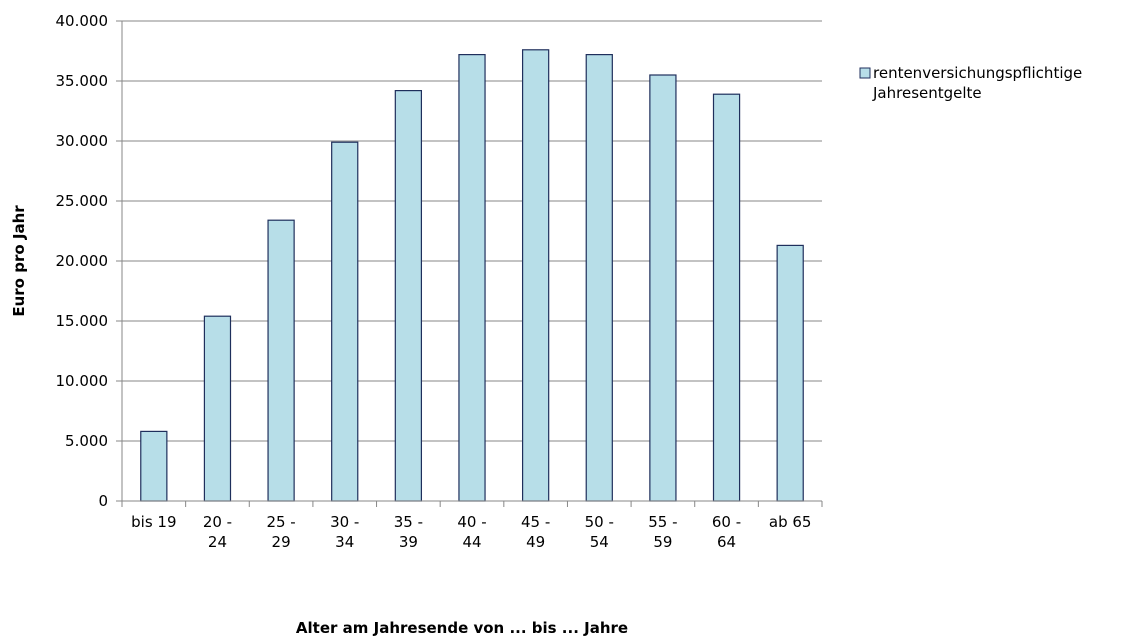  What do you see at coordinates (82, 81) in the screenshot?
I see `y-tick-label: 35.000` at bounding box center [82, 81].